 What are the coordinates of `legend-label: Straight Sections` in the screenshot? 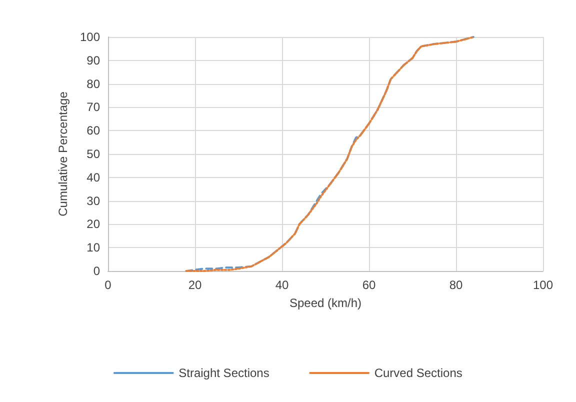 It's located at (224, 373).